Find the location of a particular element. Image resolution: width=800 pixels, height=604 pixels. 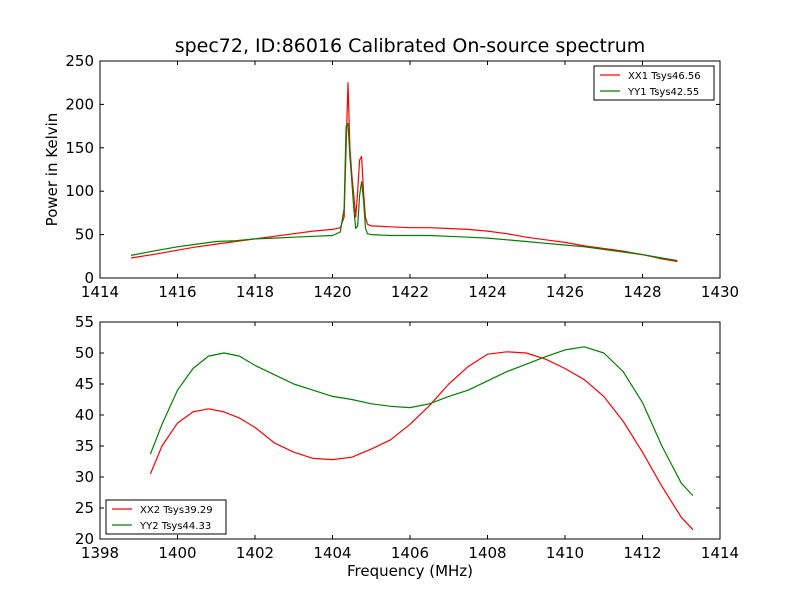

y-tick-label: 35 is located at coordinates (84, 446).